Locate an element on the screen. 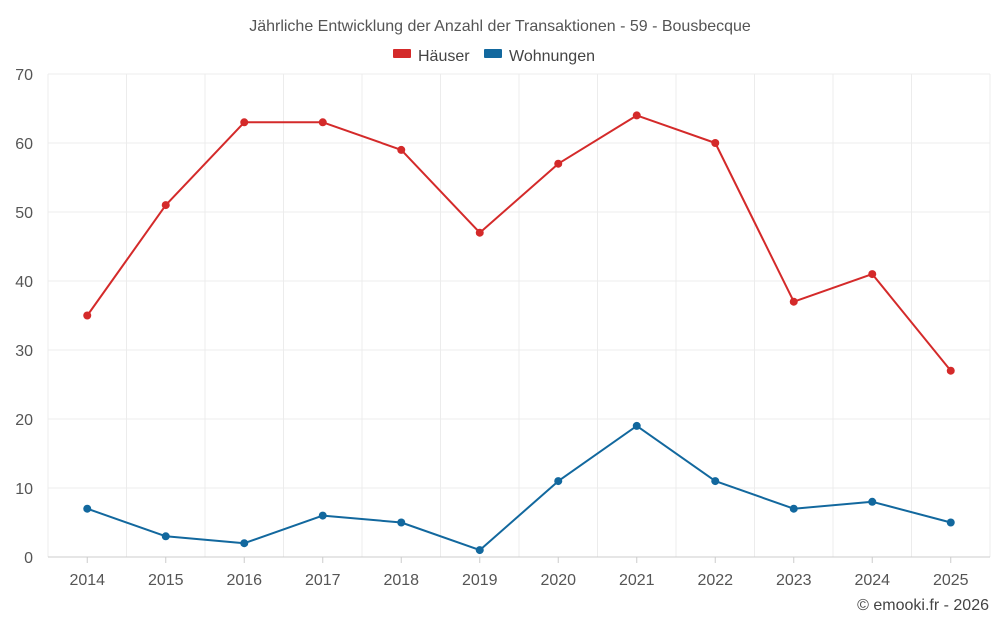 This screenshot has width=1000, height=625. x-tick-label: 2018 is located at coordinates (401, 580).